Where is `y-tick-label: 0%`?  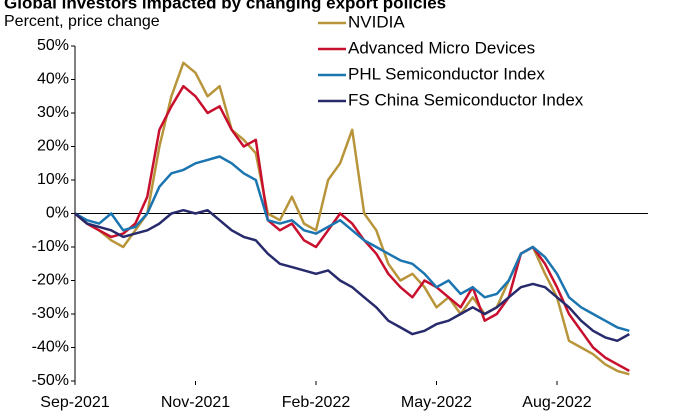 y-tick-label: 0% is located at coordinates (57, 213).